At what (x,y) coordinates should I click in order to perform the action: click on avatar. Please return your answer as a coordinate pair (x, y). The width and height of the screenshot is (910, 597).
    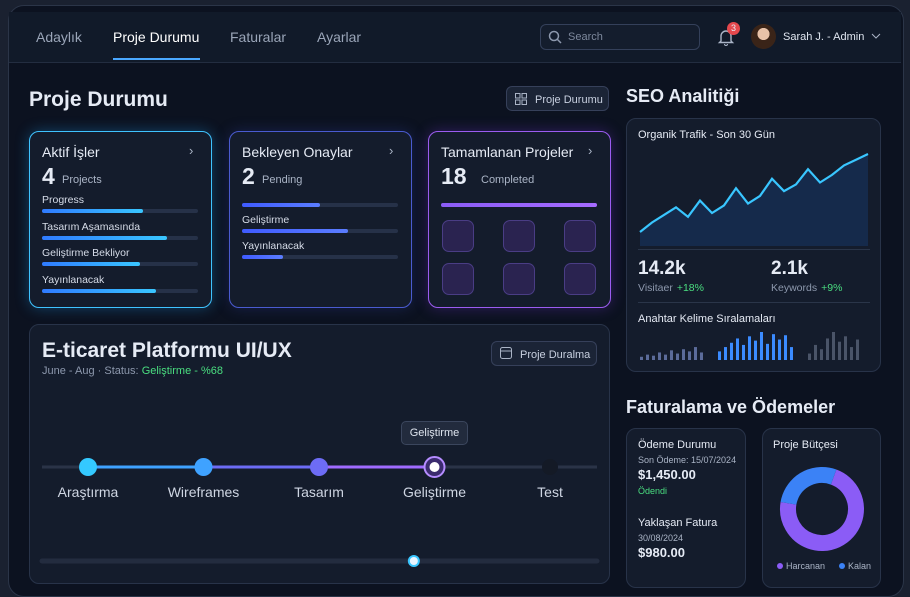
    Looking at the image, I should click on (763, 36).